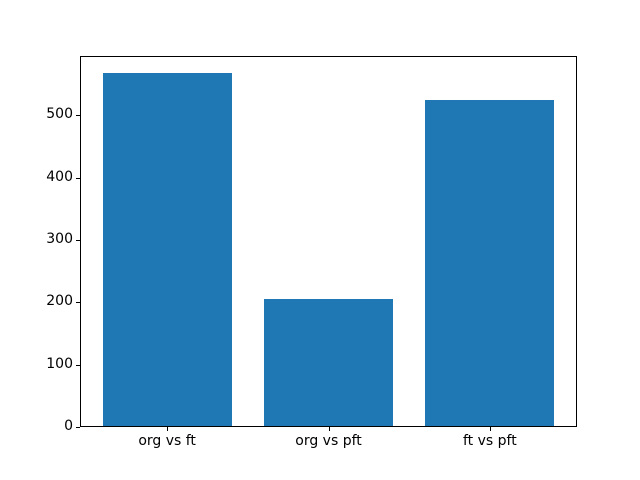  Describe the element at coordinates (59, 301) in the screenshot. I see `y-tick-label: 200` at that location.